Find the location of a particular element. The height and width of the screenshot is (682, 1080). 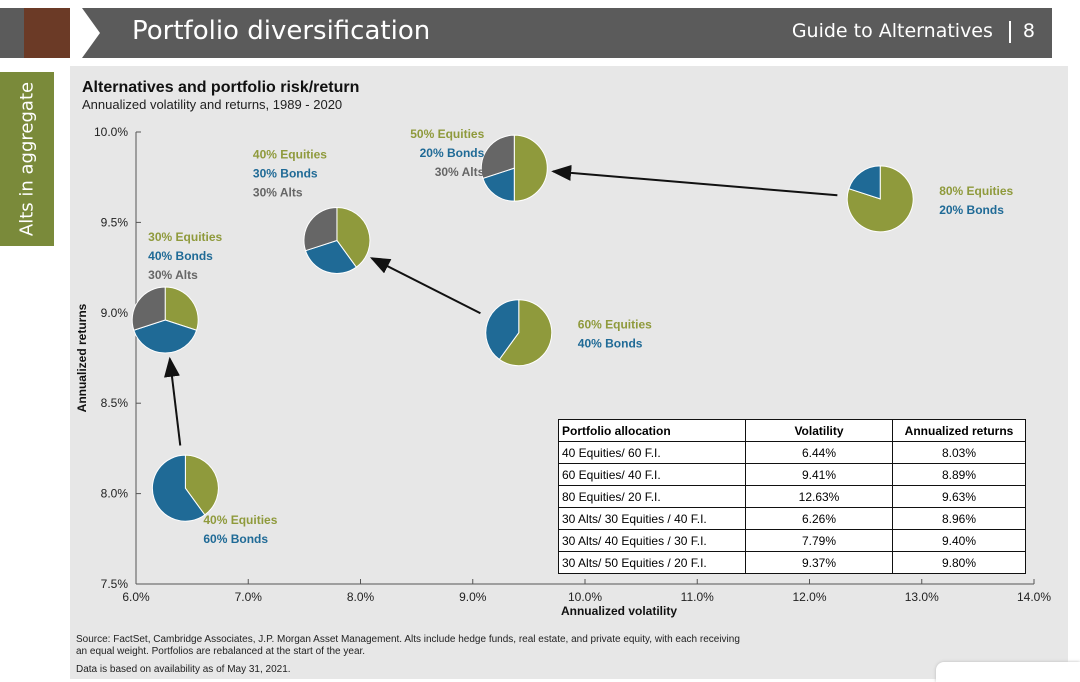

pie-label: 60% Bonds is located at coordinates (235, 539).